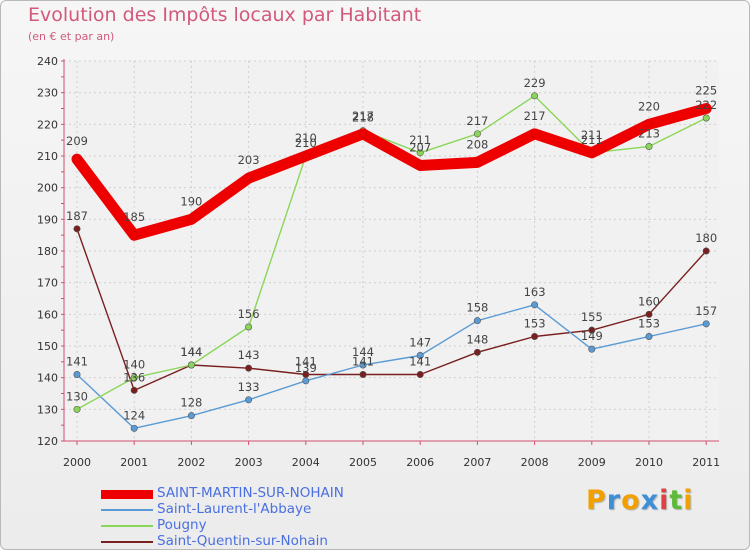 This screenshot has width=750, height=550. I want to click on data-label-series-2: 156, so click(249, 314).